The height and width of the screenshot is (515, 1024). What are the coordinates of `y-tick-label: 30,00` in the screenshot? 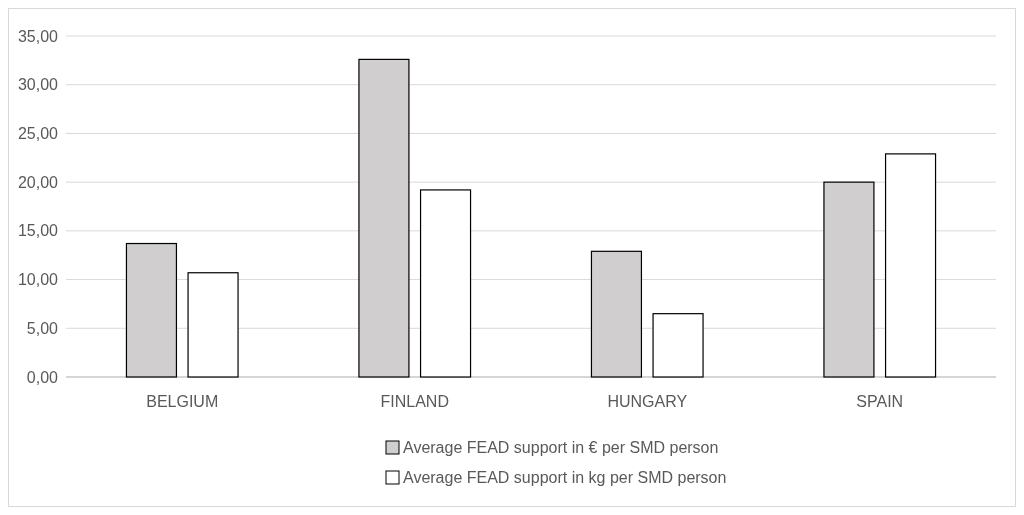 It's located at (38, 85).